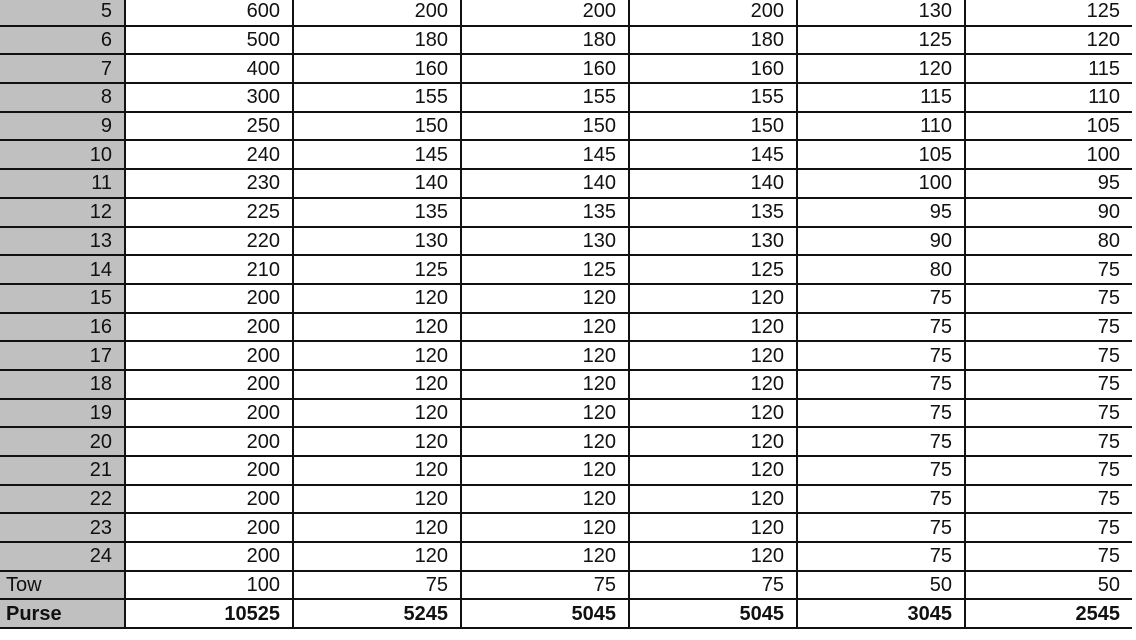  What do you see at coordinates (566, 97) in the screenshot?
I see `table-row: 8 300 155 155 155 115 110` at bounding box center [566, 97].